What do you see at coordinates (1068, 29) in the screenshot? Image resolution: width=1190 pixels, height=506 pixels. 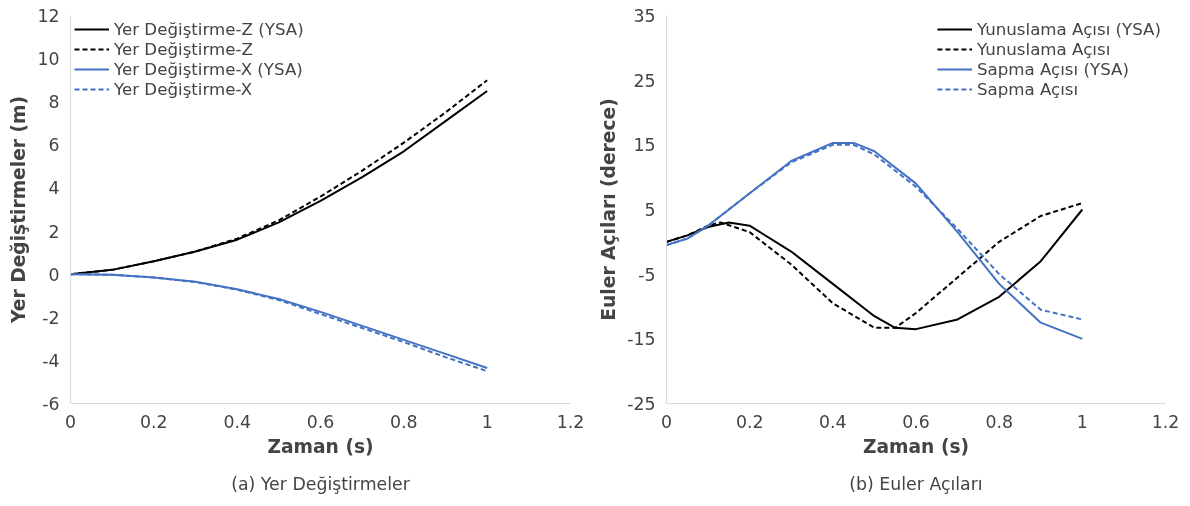 I see `legend-label: Yunuslama Açısı (YSA)` at bounding box center [1068, 29].